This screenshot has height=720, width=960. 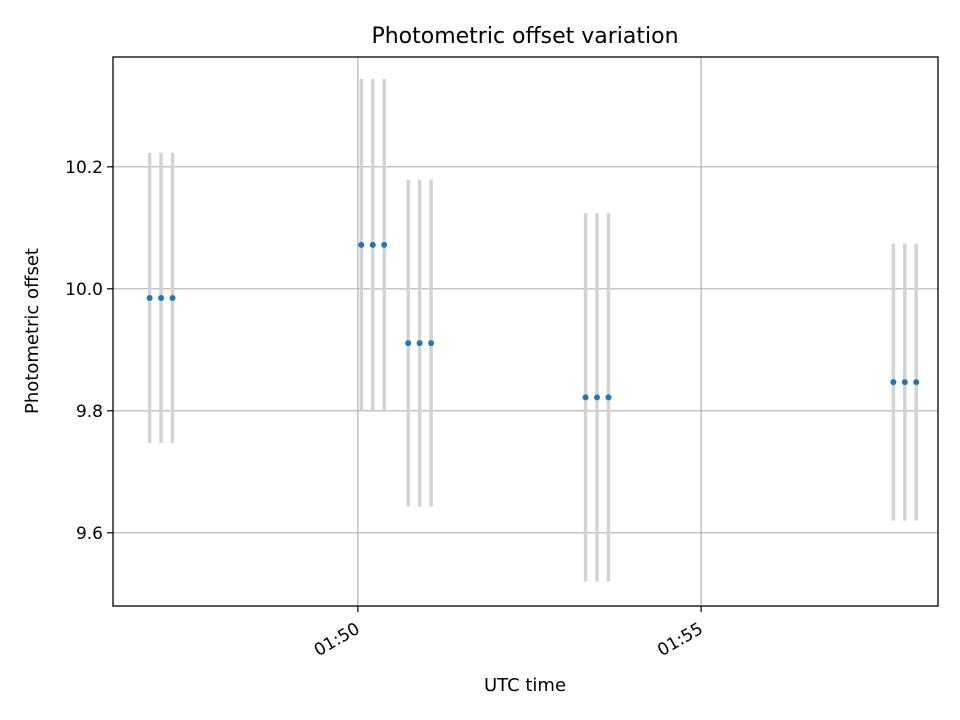 What do you see at coordinates (84, 168) in the screenshot?
I see `y-tick-label: 10.2` at bounding box center [84, 168].